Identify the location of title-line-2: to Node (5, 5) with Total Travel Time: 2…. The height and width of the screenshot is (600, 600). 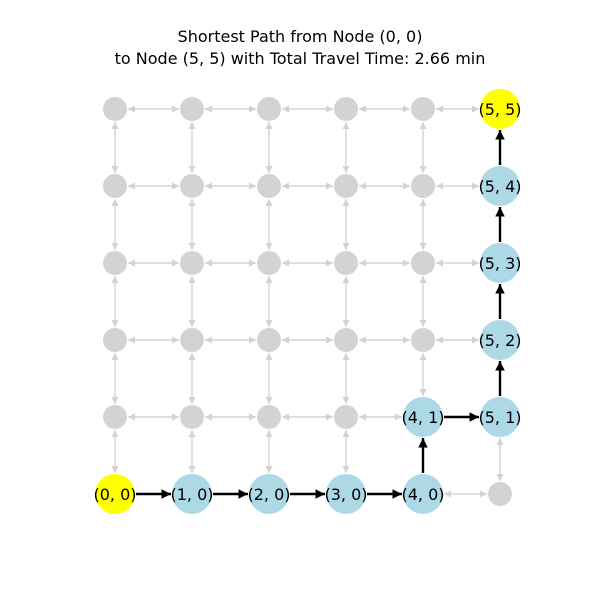
(300, 58).